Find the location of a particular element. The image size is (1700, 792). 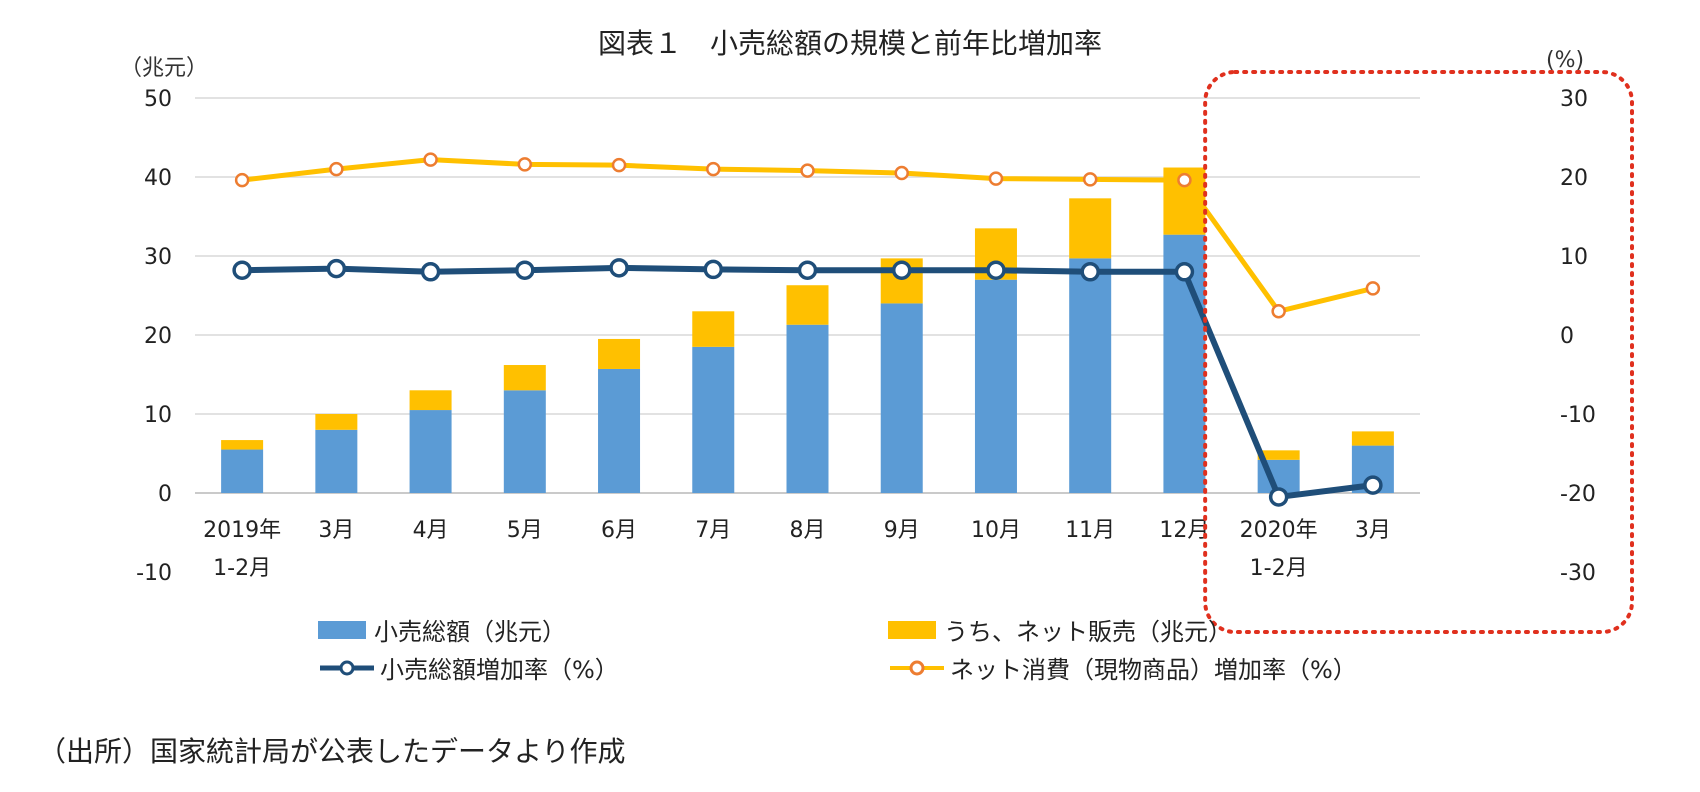

legend-item-retail-total: 小売総額（兆元） is located at coordinates (442, 629).